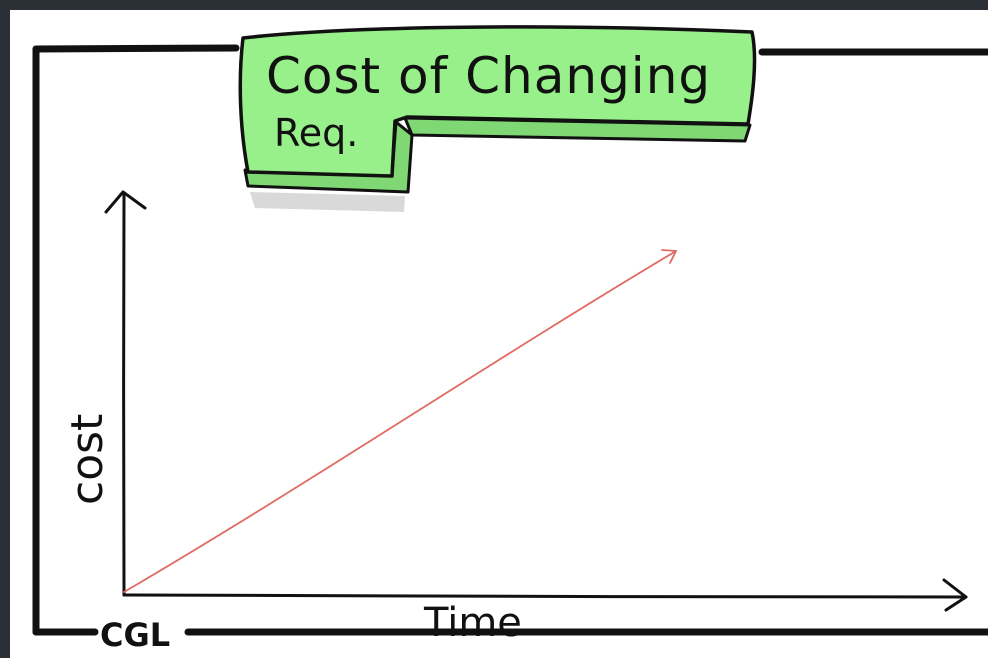  Describe the element at coordinates (472, 623) in the screenshot. I see `x-axis-label: Time` at that location.